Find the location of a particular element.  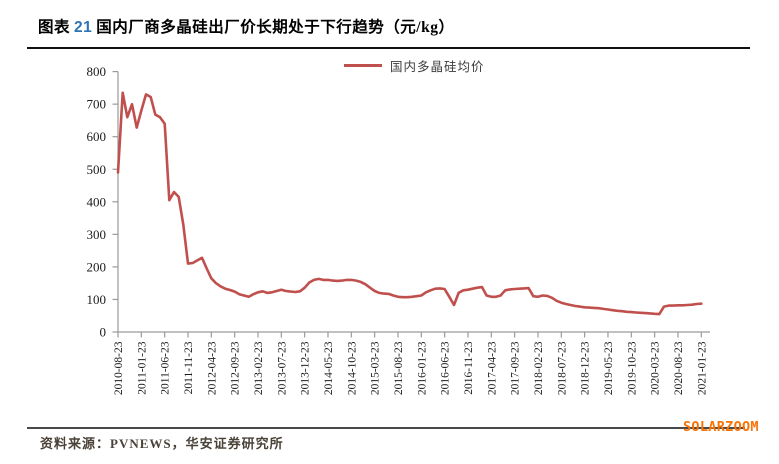

x-tick-label: 2013-07-23 is located at coordinates (282, 368).